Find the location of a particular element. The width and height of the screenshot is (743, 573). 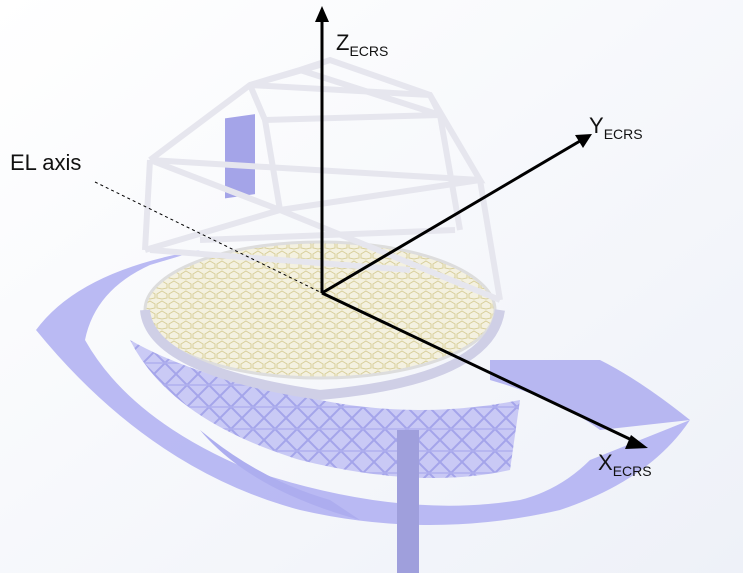

z-label: ZECRS is located at coordinates (362, 44).